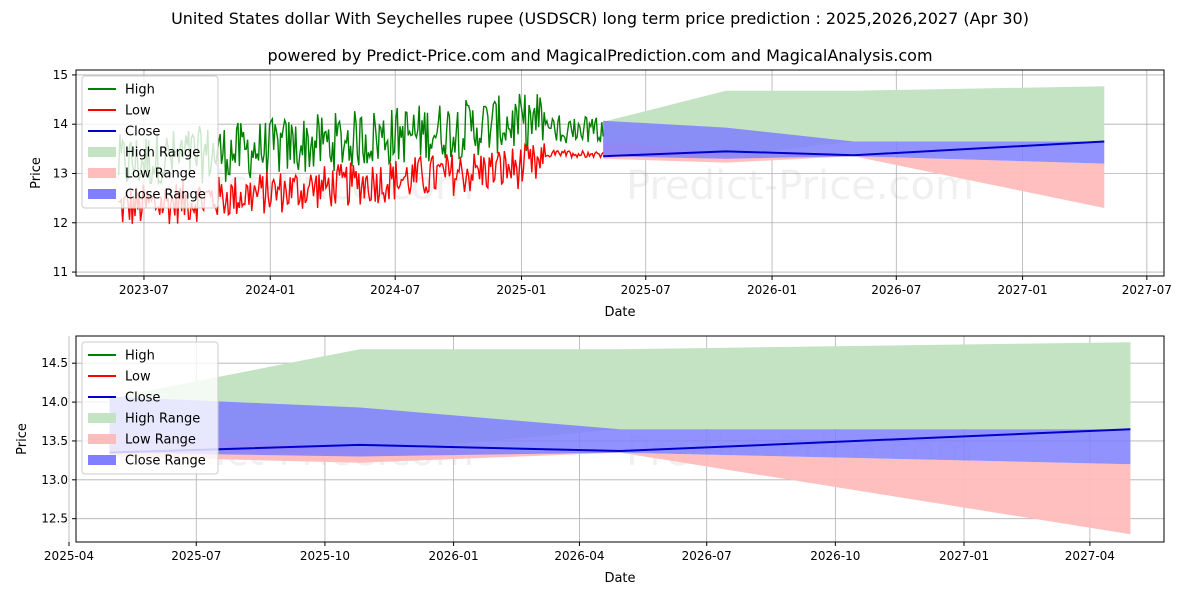 The image size is (1200, 600). I want to click on y-tick-label: 11, so click(60, 272).